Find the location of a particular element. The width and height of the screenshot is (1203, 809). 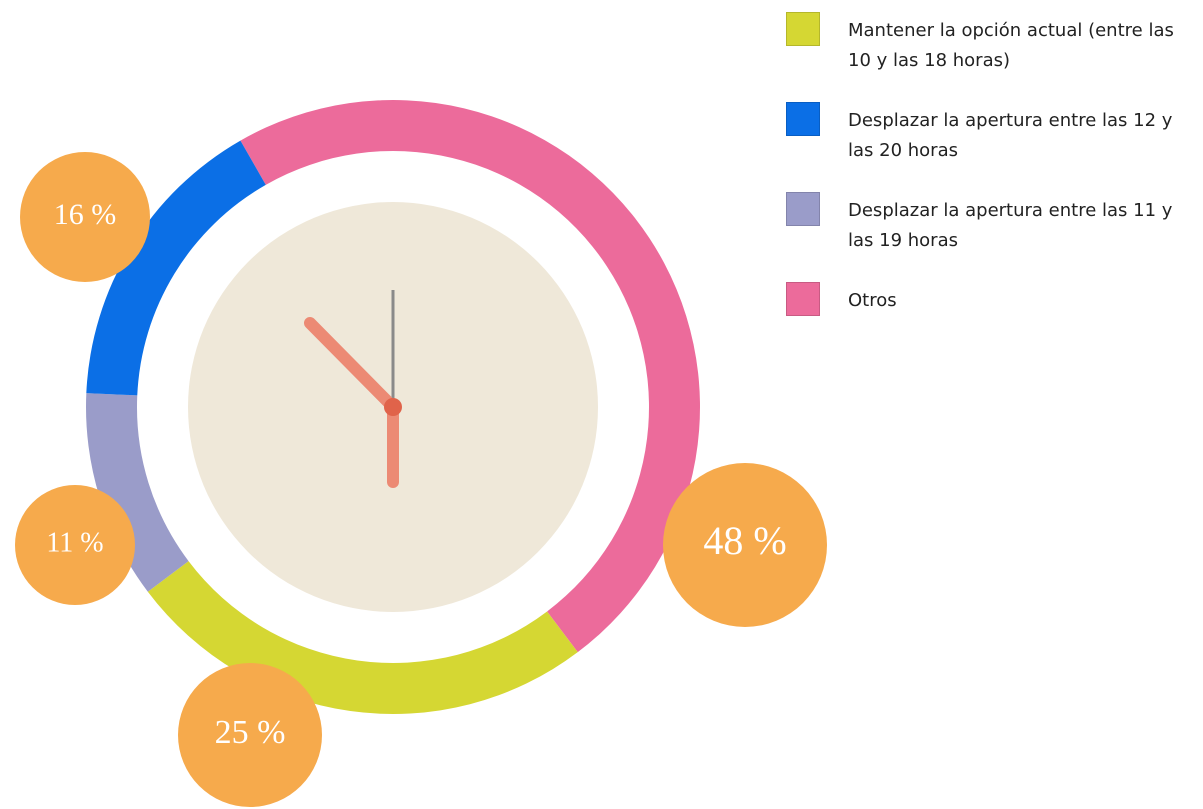

data-label: 48 % is located at coordinates (744, 540).